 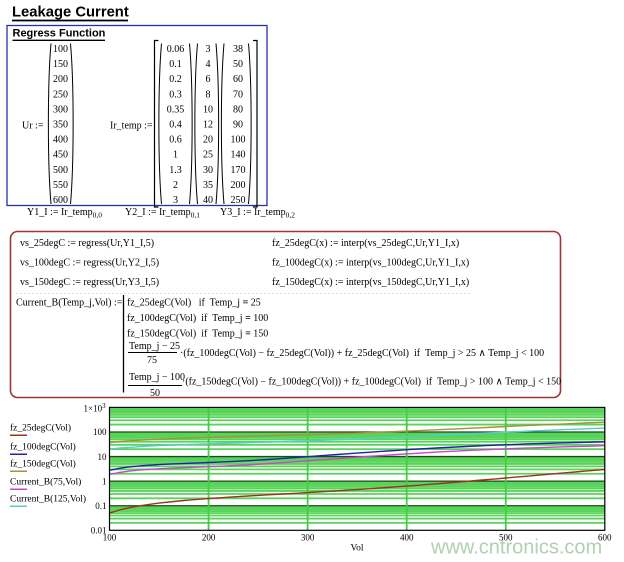 What do you see at coordinates (60, 185) in the screenshot?
I see `svg-text: 550` at bounding box center [60, 185].